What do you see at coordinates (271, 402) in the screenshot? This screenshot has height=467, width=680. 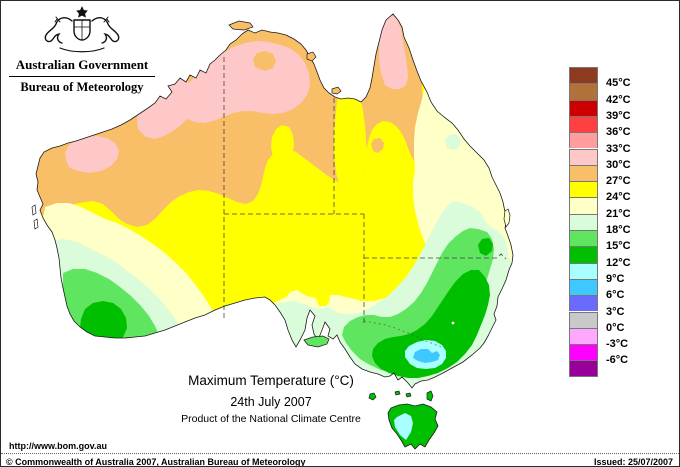 I see `map-date: 24th July 2007` at bounding box center [271, 402].